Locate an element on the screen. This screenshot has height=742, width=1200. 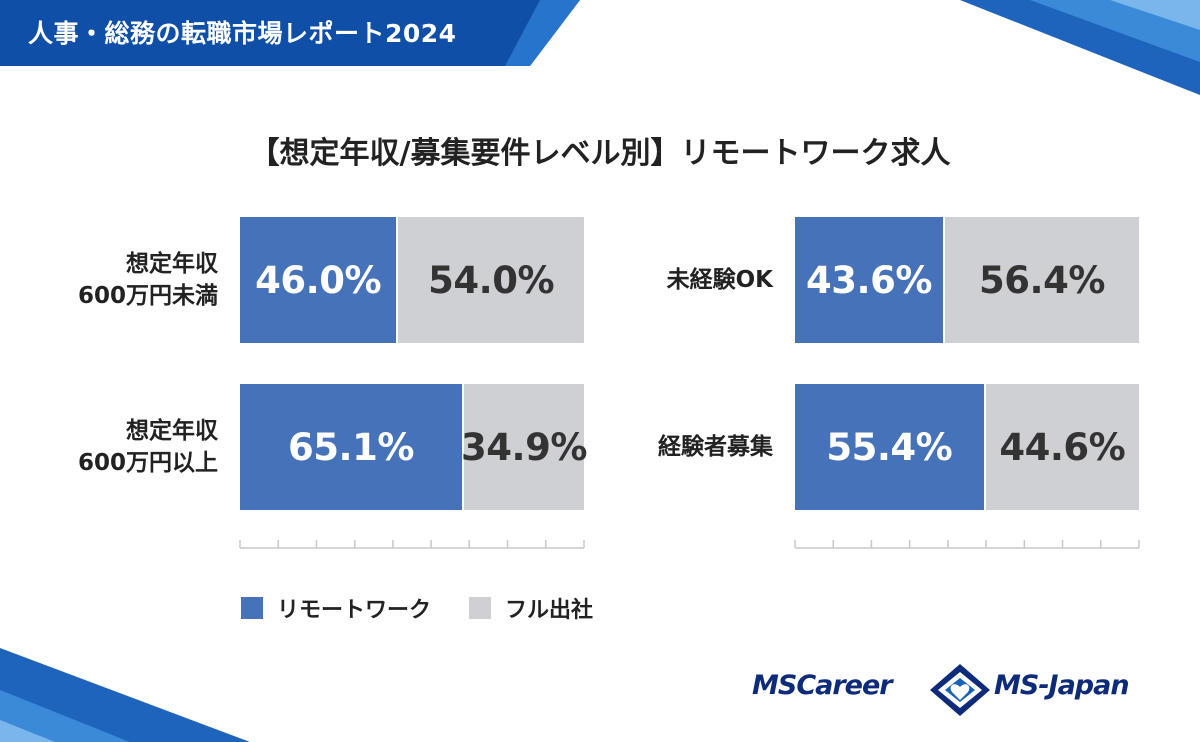
bar-remote-1-1: 55.4% is located at coordinates (890, 447).